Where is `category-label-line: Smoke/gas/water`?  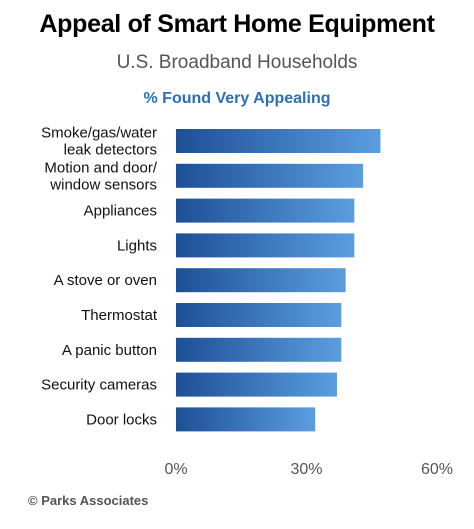 category-label-line: Smoke/gas/water is located at coordinates (99, 133).